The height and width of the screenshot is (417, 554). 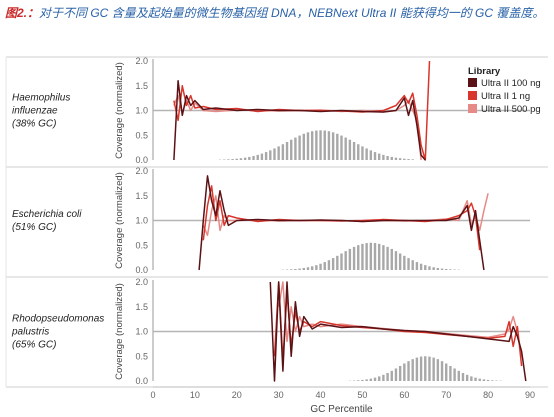 I want to click on organism-name-label: Rhodopseudomonas, so click(x=58, y=319).